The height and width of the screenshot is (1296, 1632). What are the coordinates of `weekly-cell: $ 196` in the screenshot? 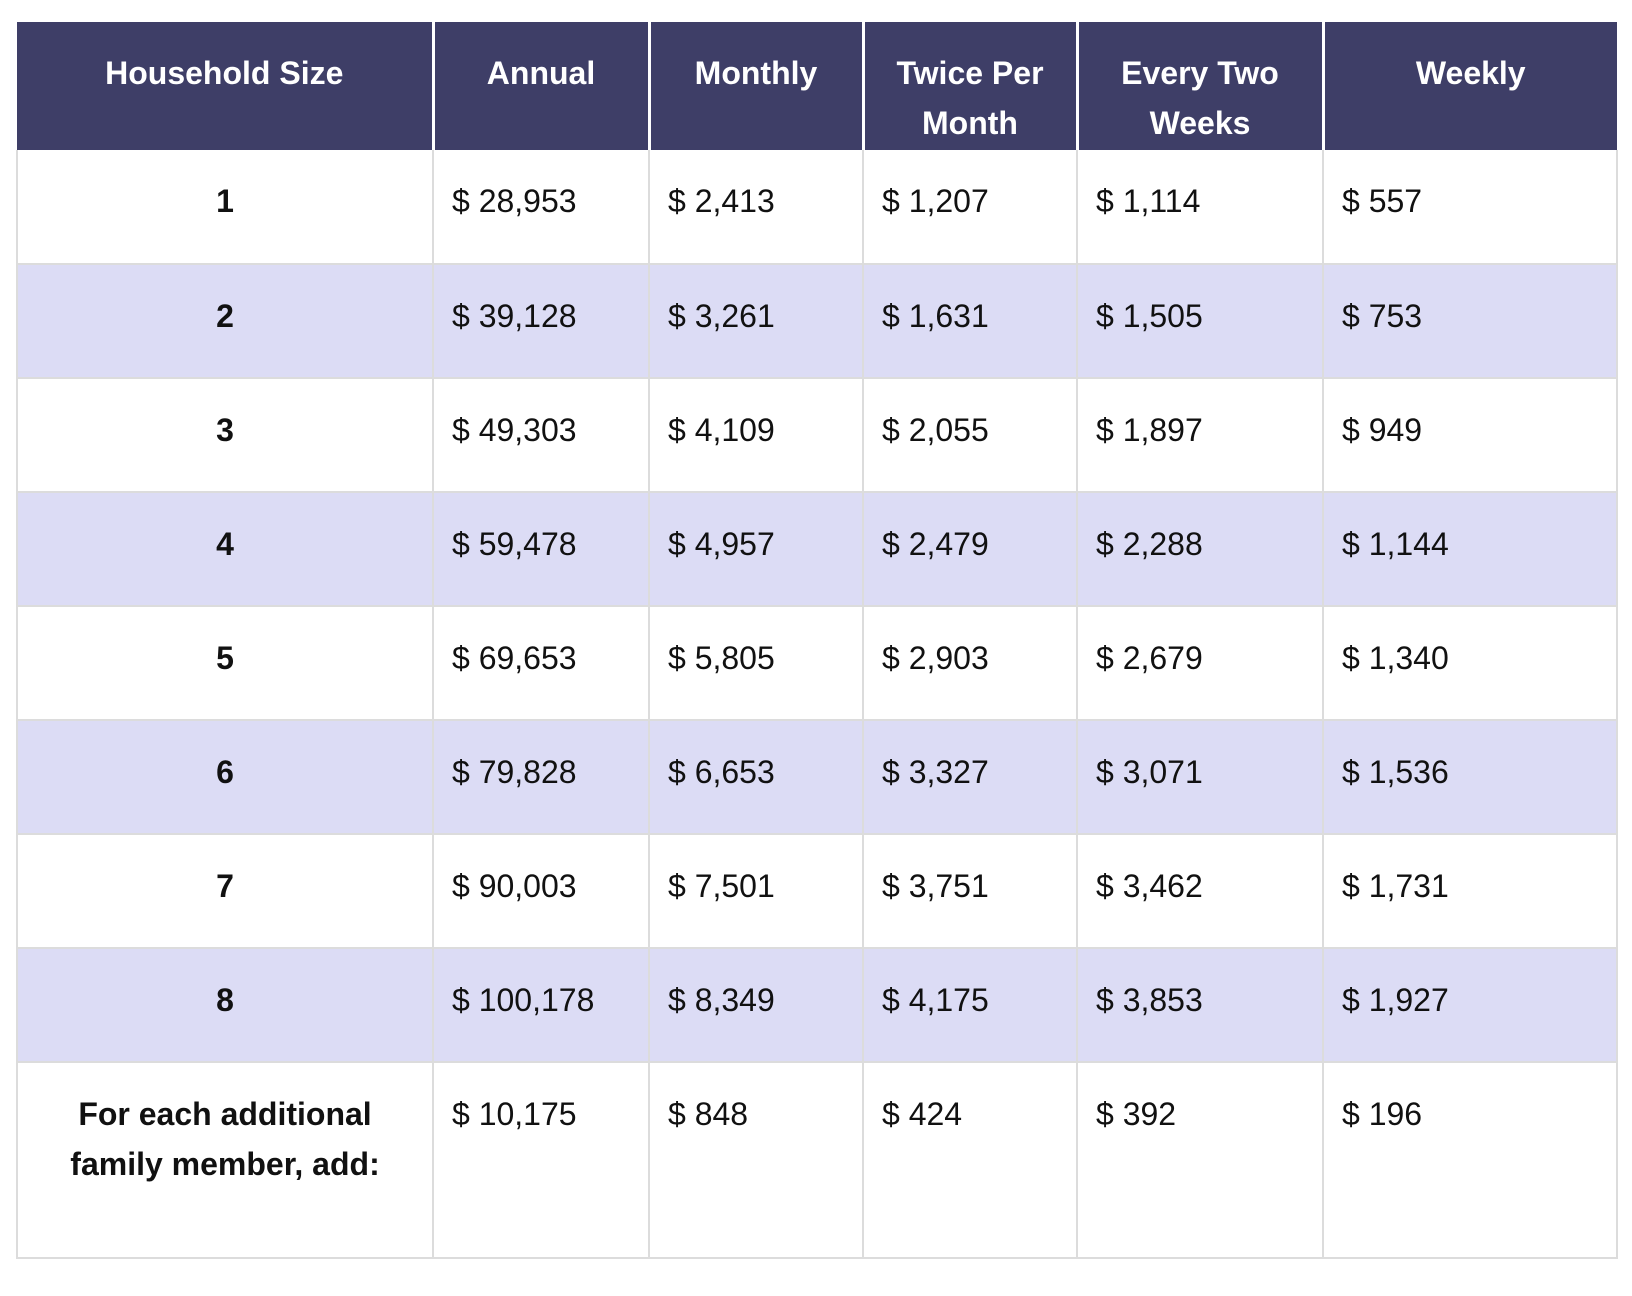 It's located at (1470, 1160).